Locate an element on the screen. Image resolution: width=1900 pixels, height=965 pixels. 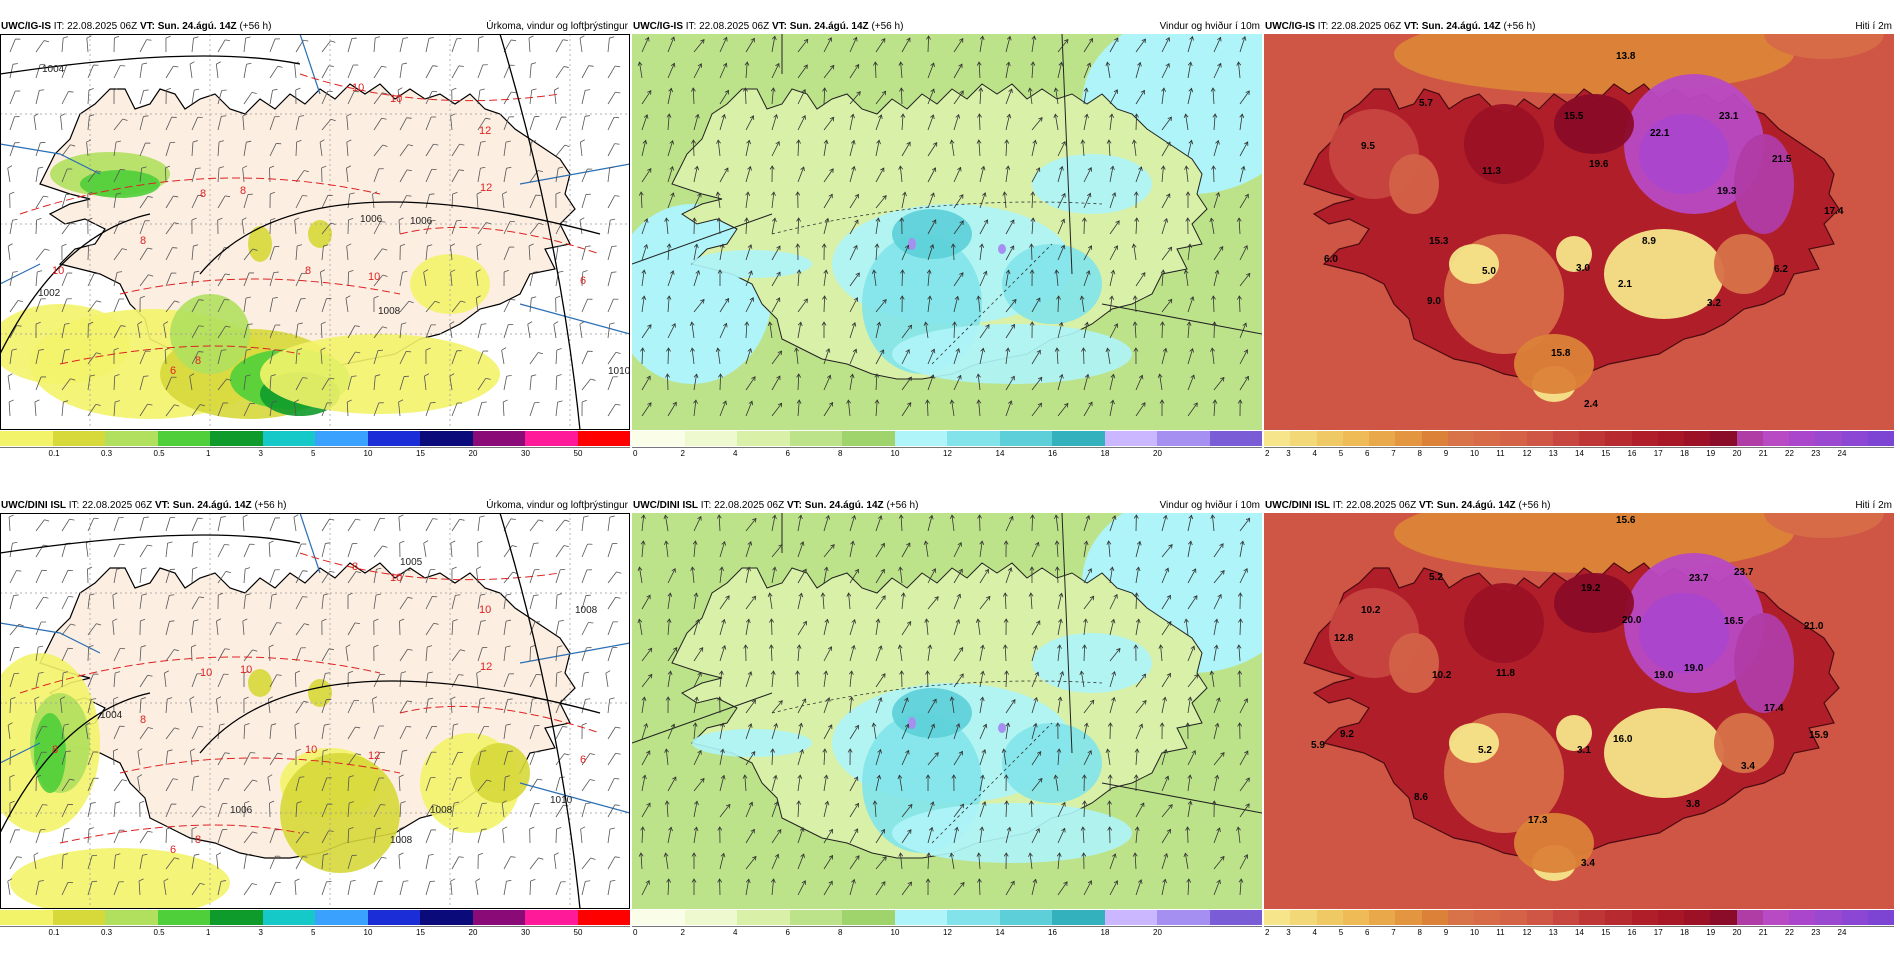
isobar-label: 1006 is located at coordinates (371, 219).